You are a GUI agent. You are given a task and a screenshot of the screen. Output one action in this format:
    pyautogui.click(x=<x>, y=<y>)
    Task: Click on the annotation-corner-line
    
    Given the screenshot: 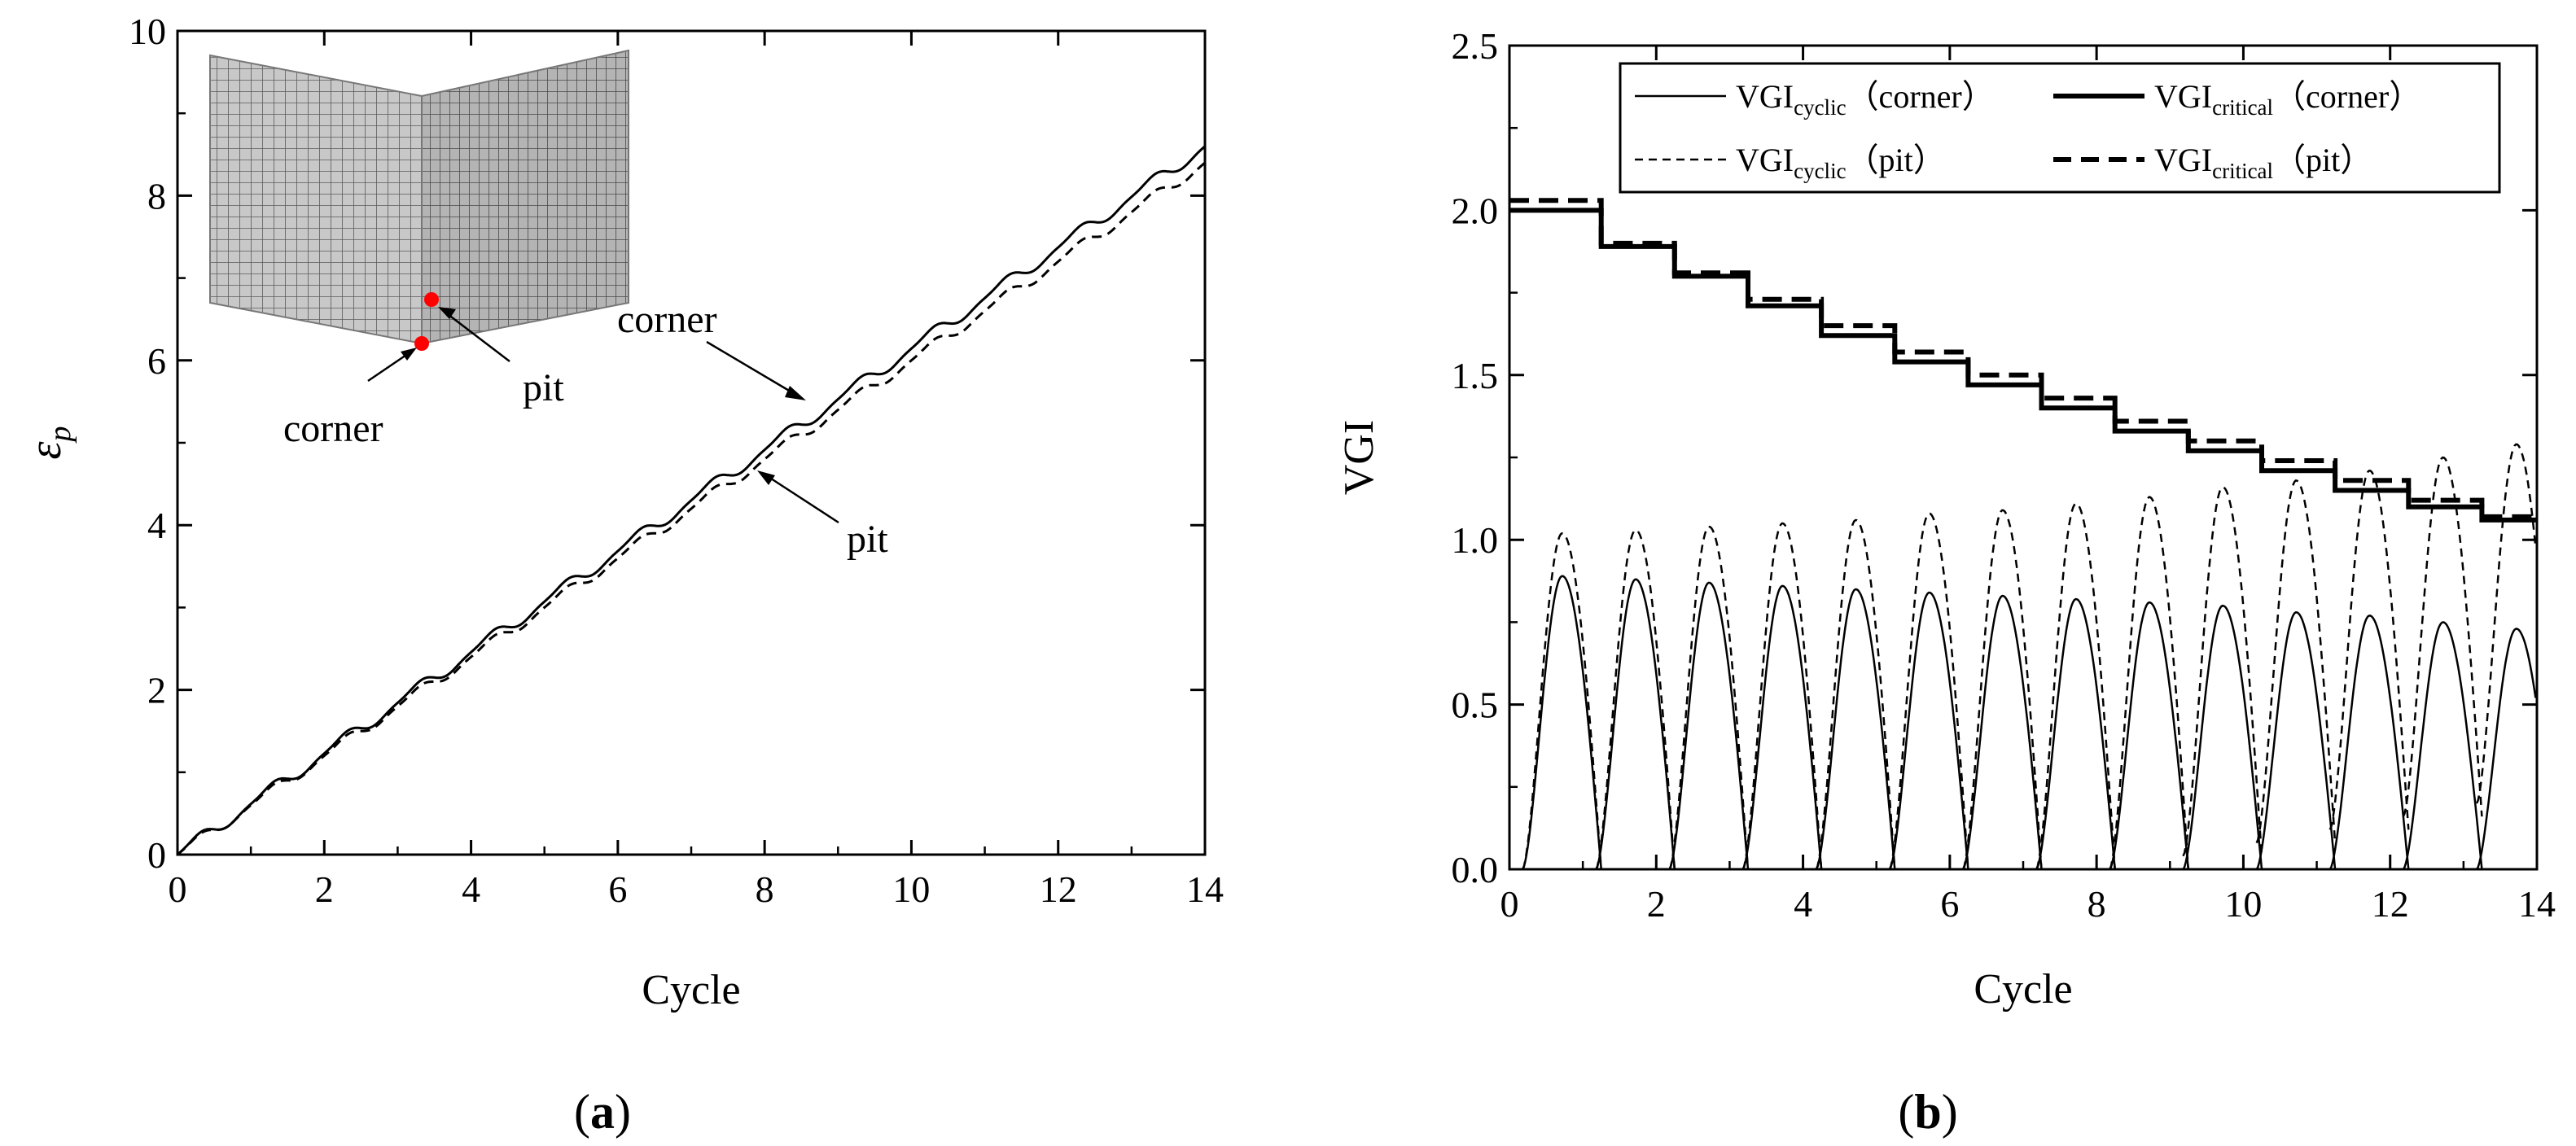 What is the action you would take?
    pyautogui.click(x=750, y=368)
    